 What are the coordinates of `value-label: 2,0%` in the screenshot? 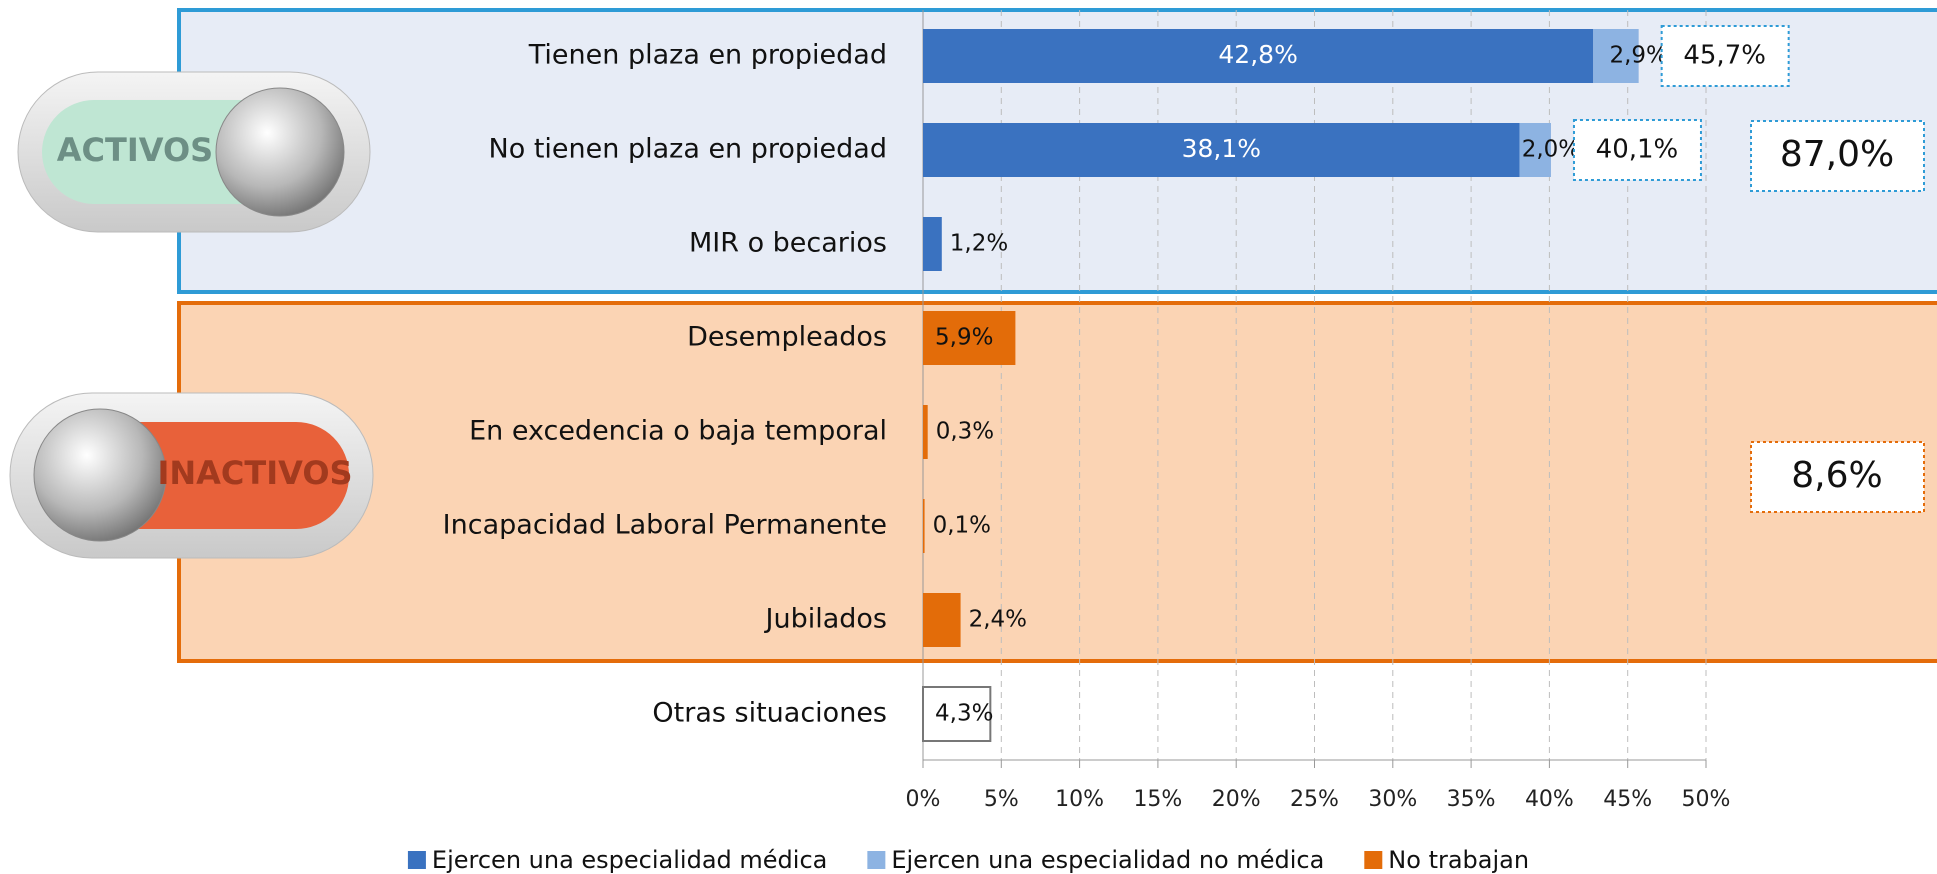 It's located at (1551, 150).